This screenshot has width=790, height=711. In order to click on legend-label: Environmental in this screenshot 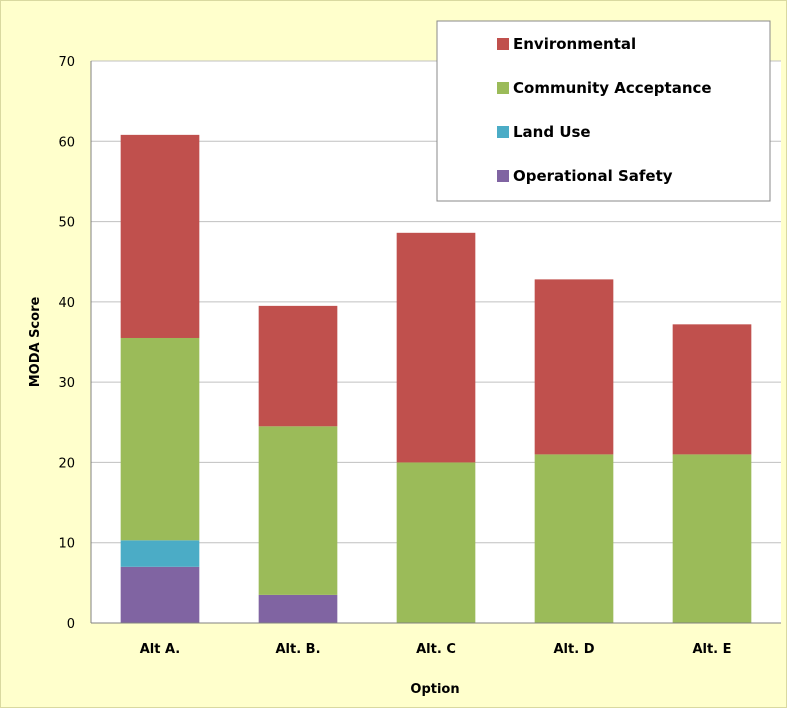, I will do `click(574, 44)`.